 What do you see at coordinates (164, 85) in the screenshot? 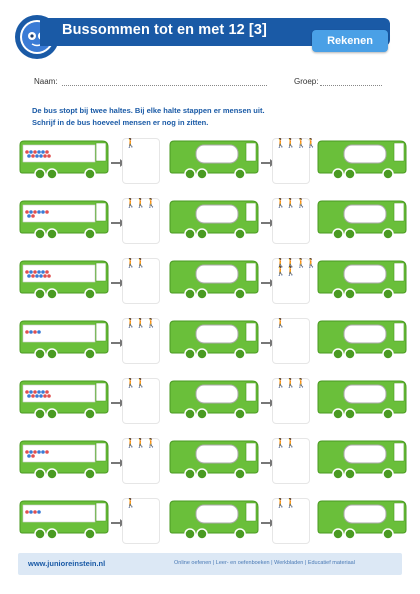
I see `name-field` at bounding box center [164, 85].